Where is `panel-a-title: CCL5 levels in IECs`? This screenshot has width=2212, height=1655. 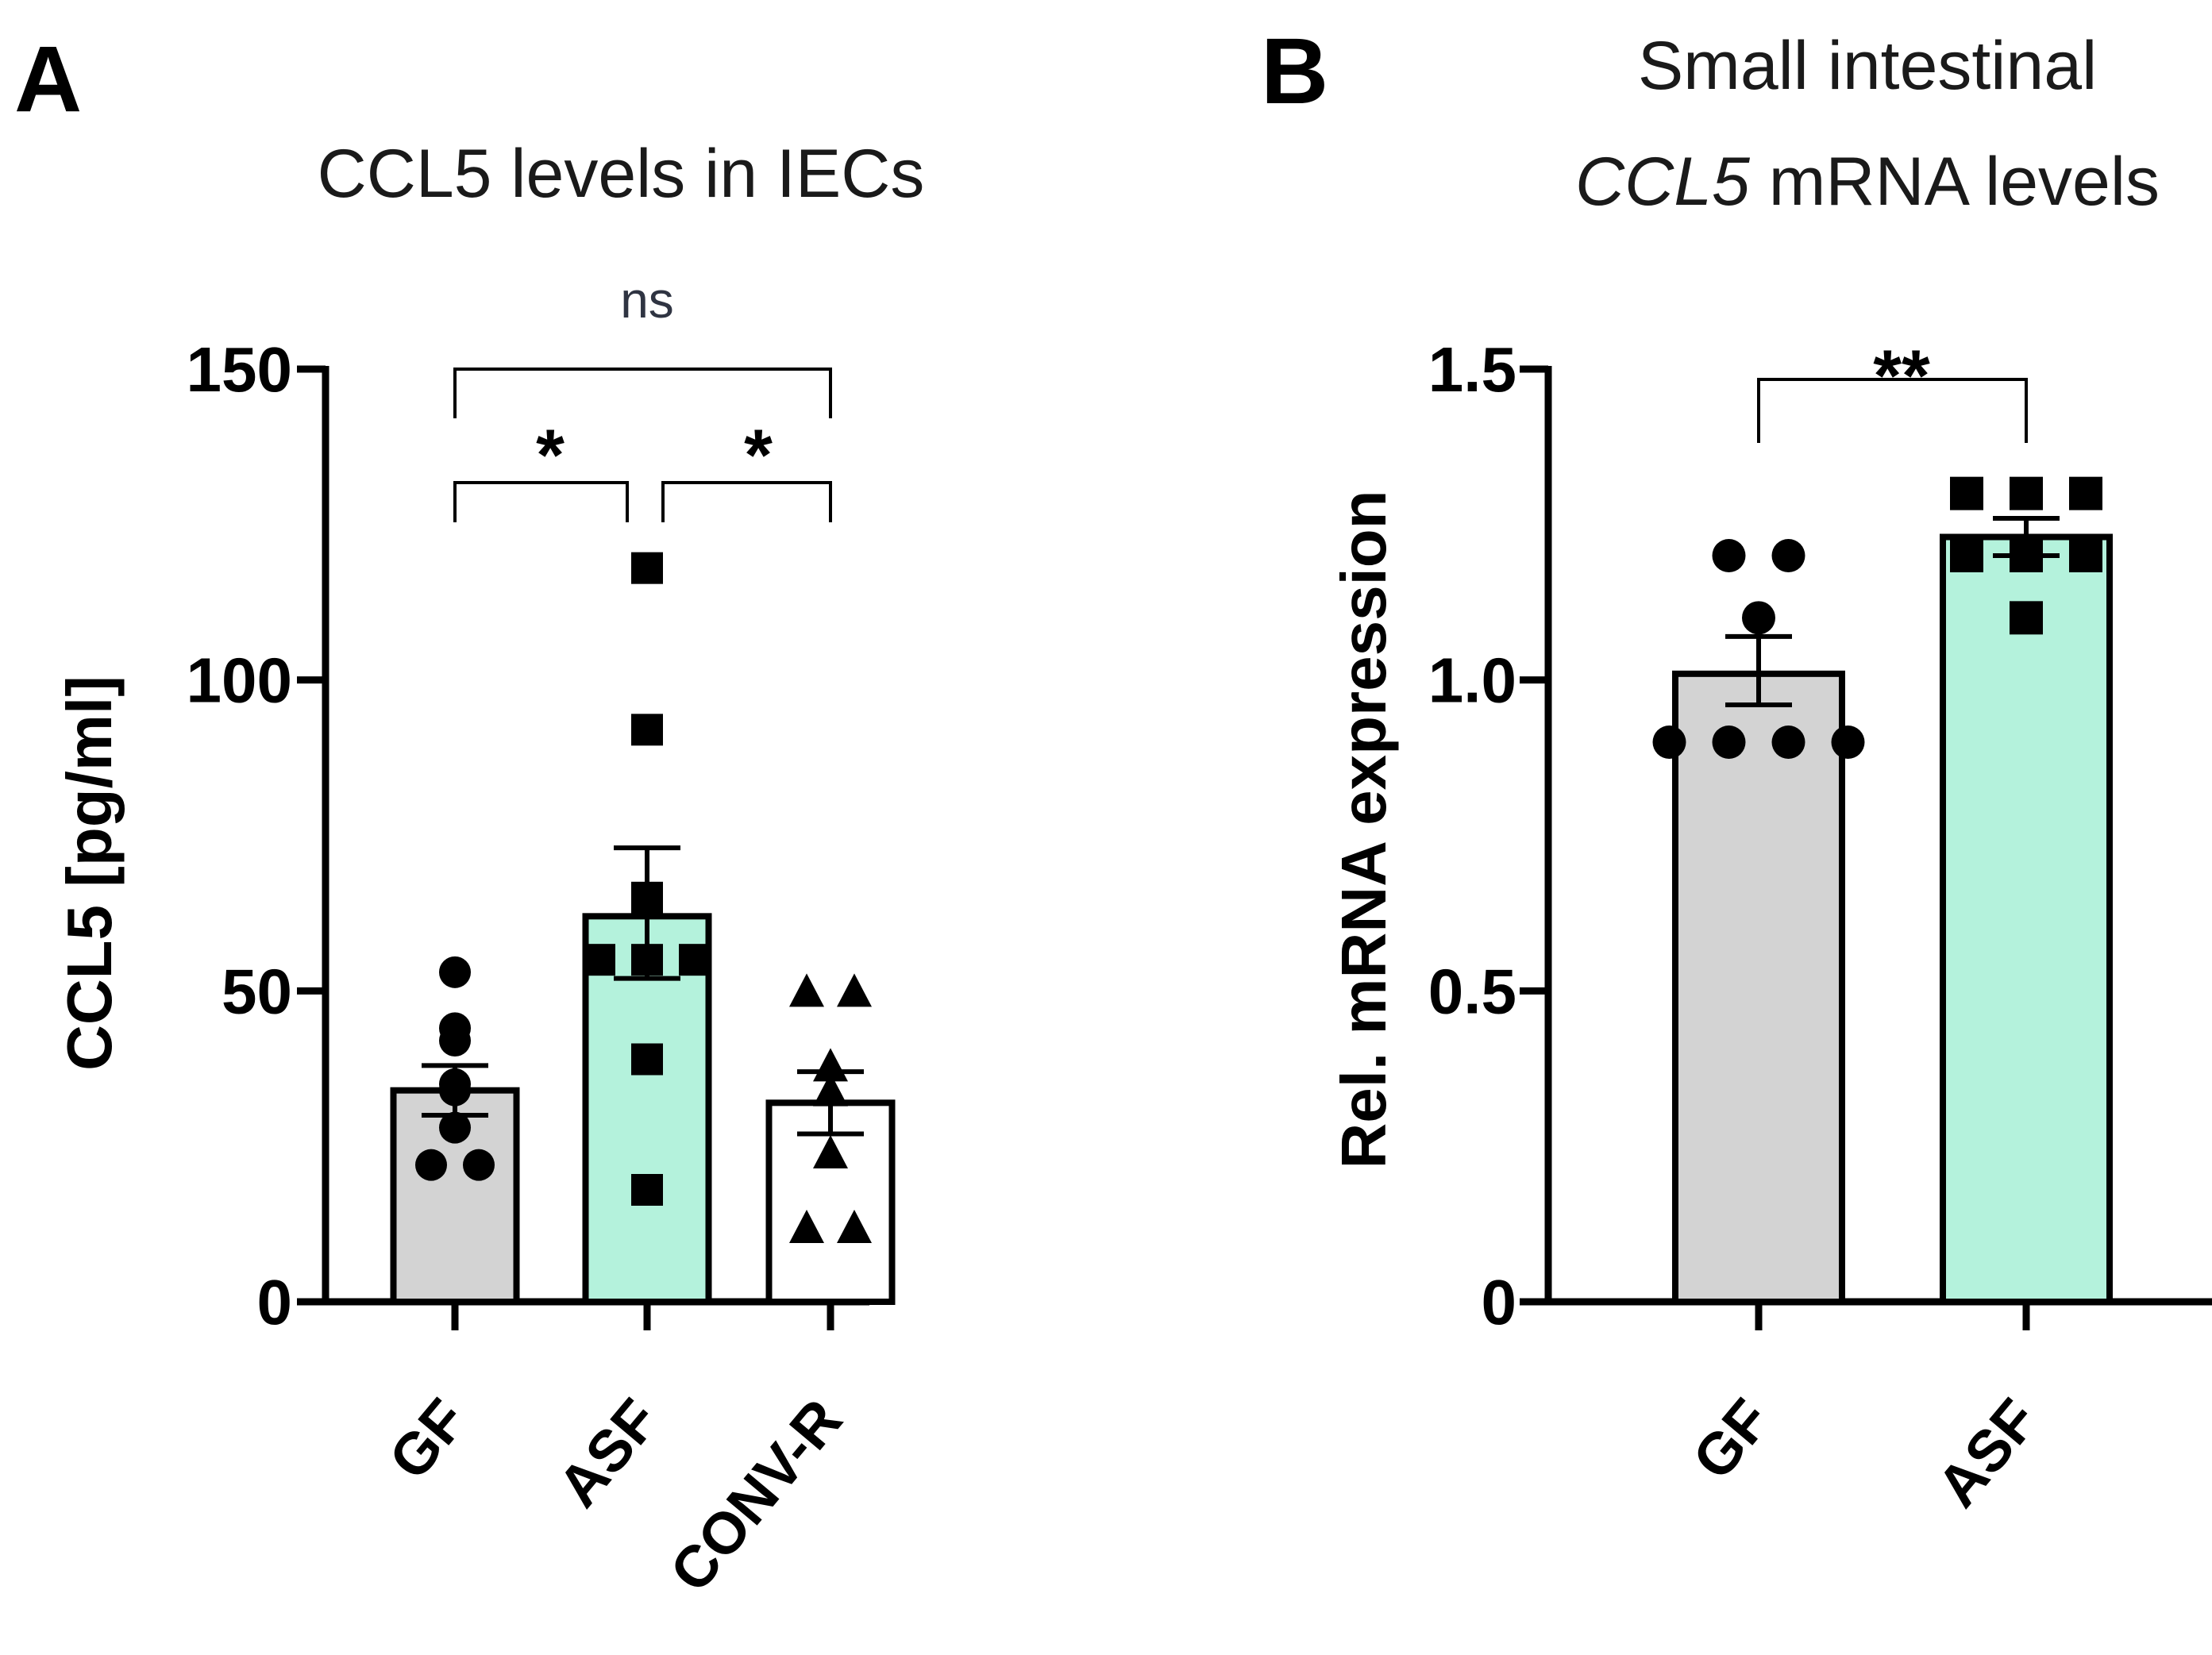
panel-a-title: CCL5 levels in IECs is located at coordinates (621, 174).